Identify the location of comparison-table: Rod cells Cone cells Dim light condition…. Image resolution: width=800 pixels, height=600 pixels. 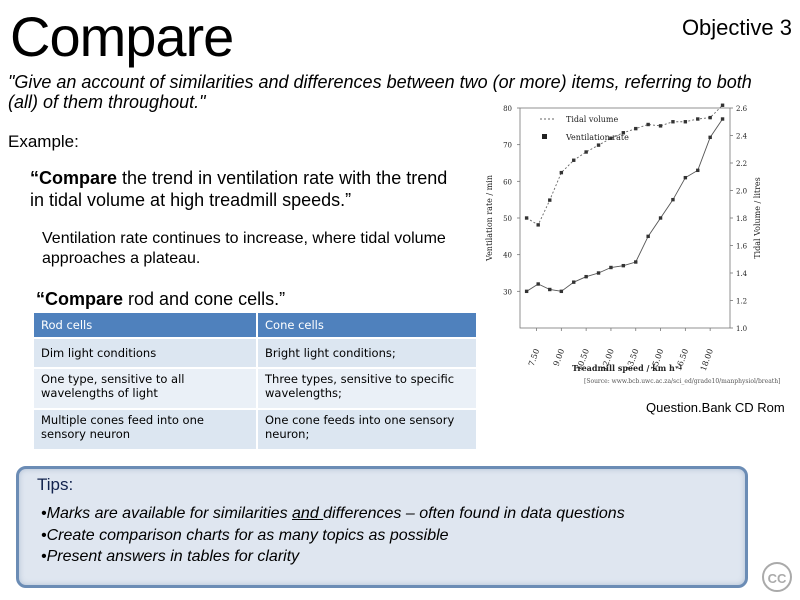
(256, 381).